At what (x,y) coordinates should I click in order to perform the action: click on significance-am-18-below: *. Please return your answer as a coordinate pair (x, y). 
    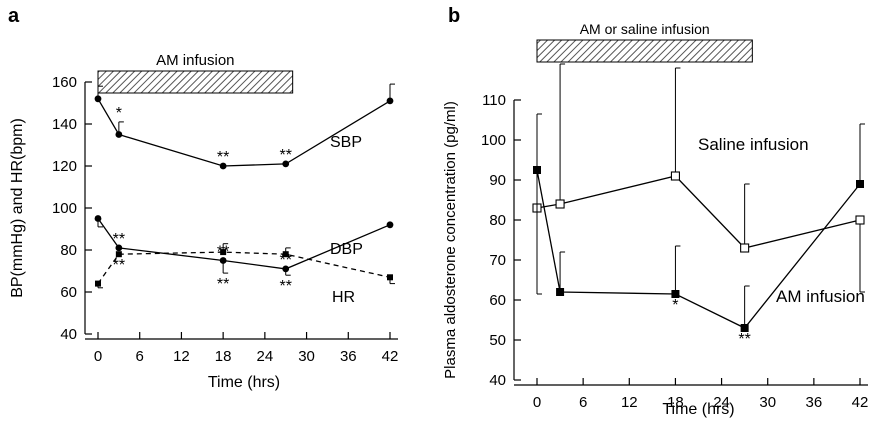
    Looking at the image, I should click on (675, 305).